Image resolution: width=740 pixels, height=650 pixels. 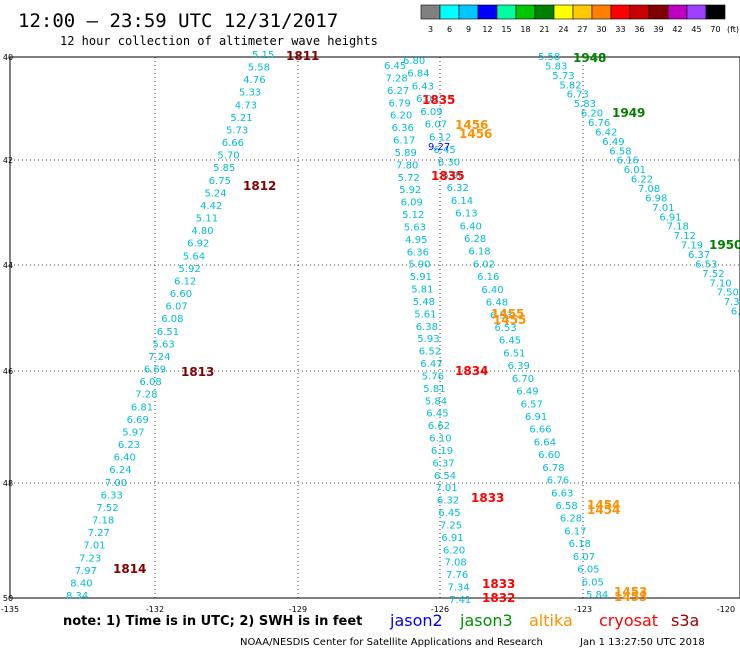 What do you see at coordinates (620, 29) in the screenshot?
I see `legend-label: 33` at bounding box center [620, 29].